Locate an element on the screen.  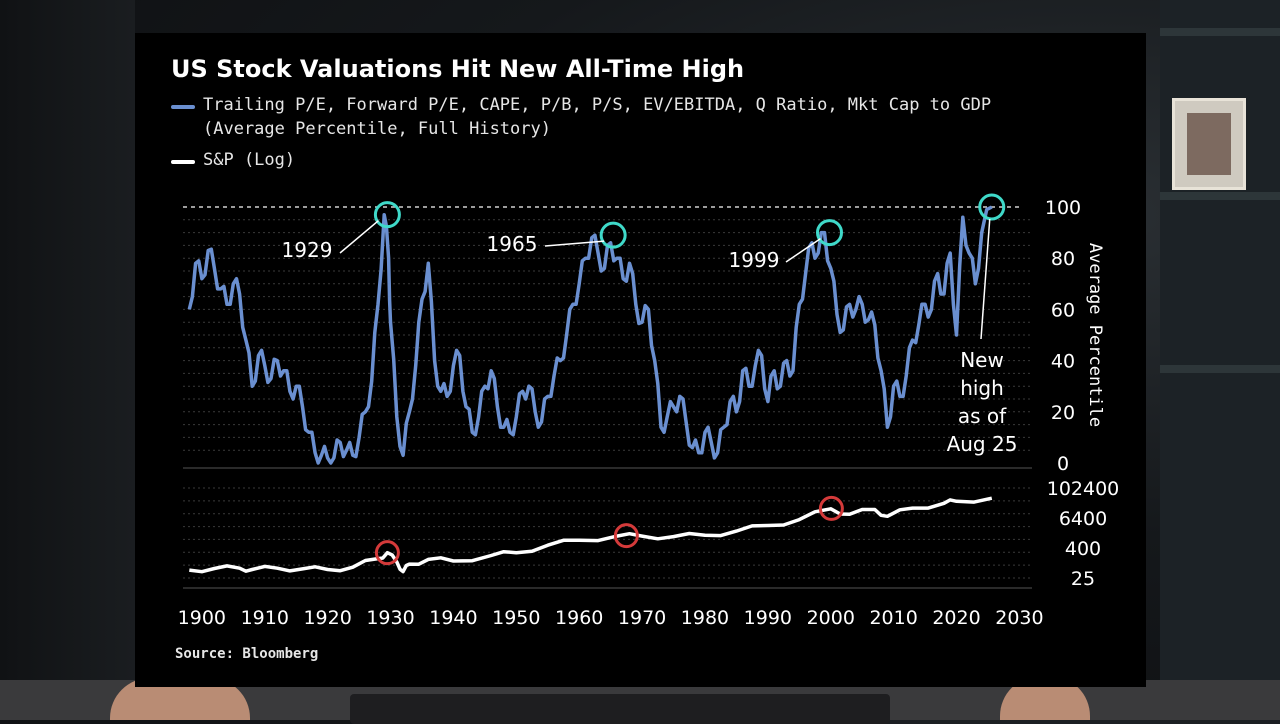
sp-log-line is located at coordinates (591, 535).